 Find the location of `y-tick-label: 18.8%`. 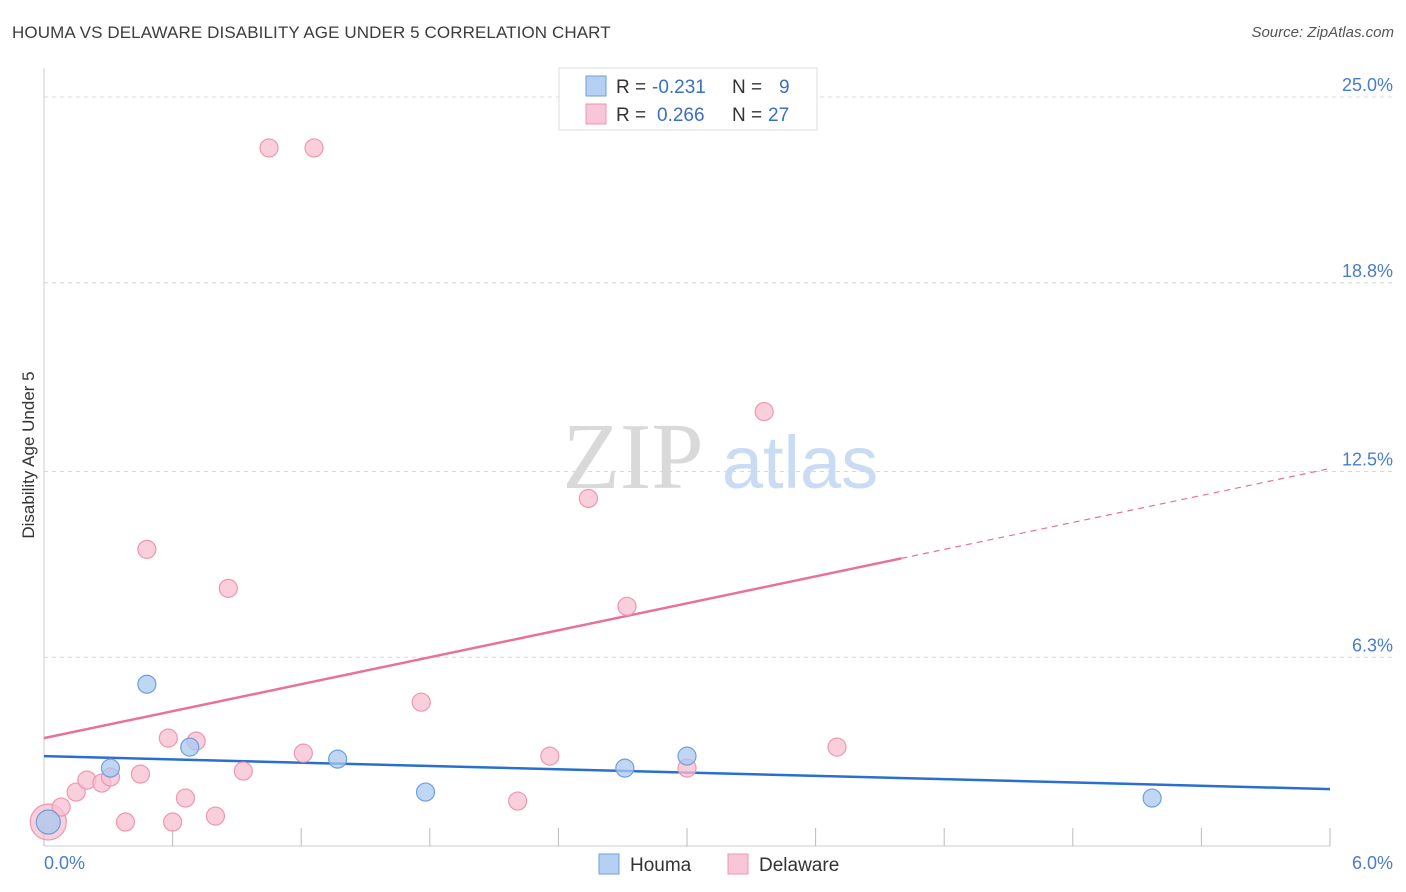

y-tick-label: 18.8% is located at coordinates (1367, 271).